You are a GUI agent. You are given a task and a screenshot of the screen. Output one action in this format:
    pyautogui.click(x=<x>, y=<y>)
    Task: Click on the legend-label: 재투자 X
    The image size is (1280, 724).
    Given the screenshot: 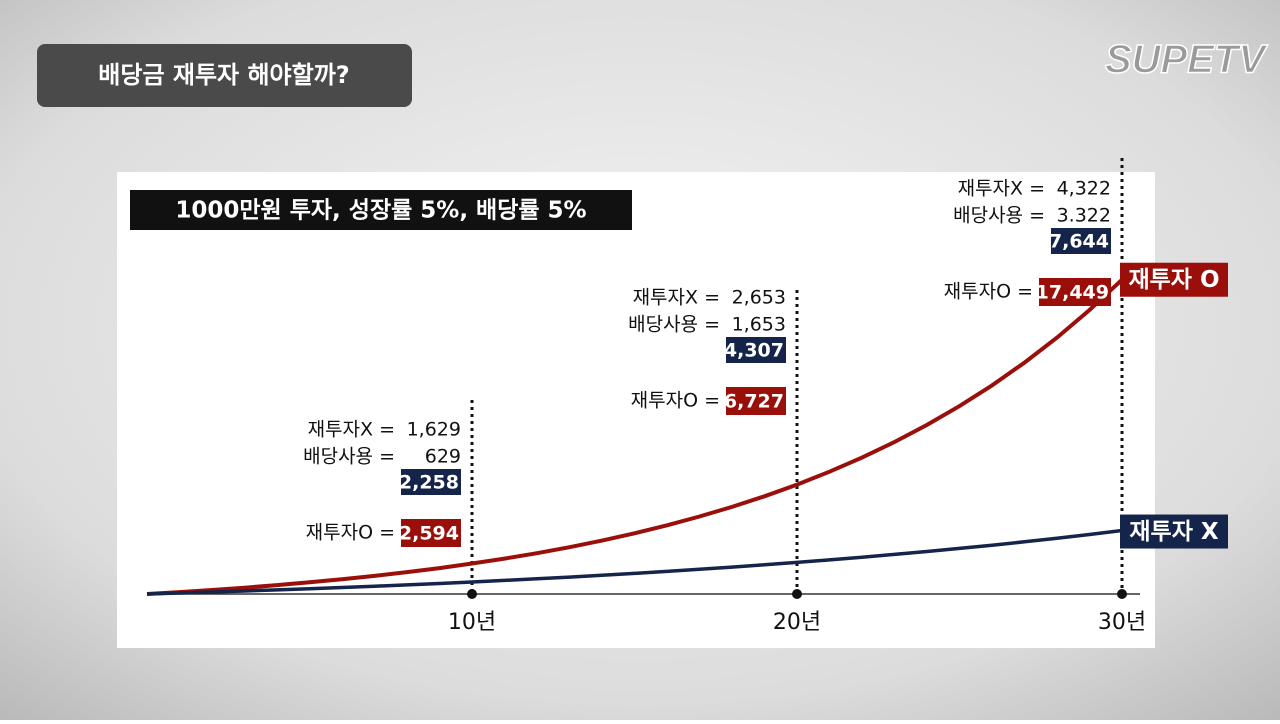 What is the action you would take?
    pyautogui.click(x=1173, y=532)
    